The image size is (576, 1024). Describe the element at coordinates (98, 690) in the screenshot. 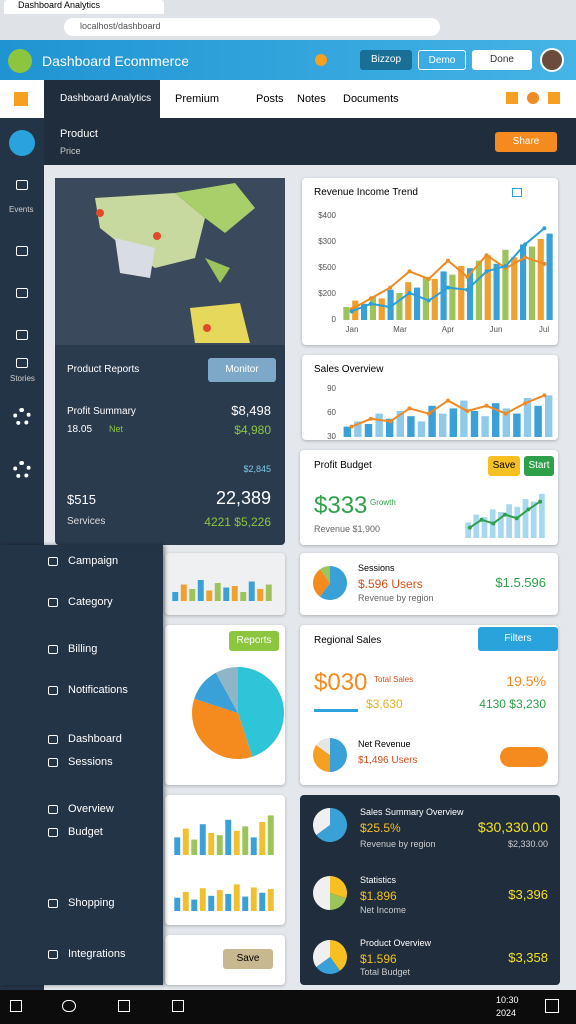

I see `menu-item: Notifications` at that location.